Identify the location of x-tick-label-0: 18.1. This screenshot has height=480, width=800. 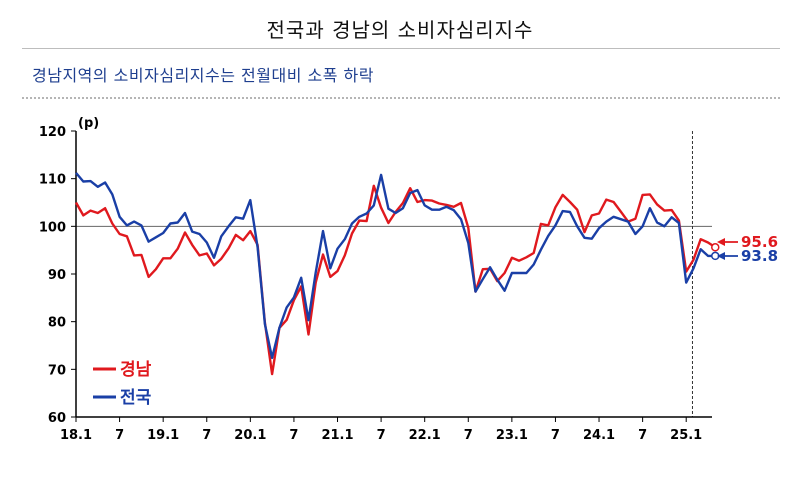
(76, 435).